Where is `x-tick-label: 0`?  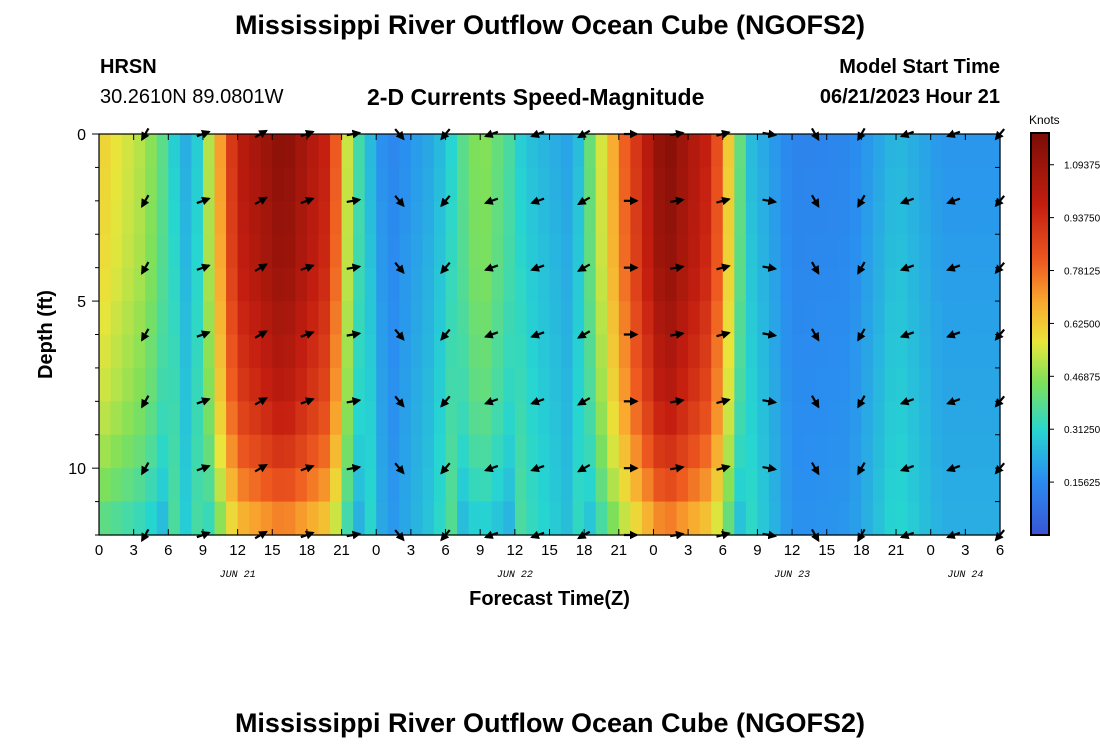
x-tick-label: 0 is located at coordinates (99, 550).